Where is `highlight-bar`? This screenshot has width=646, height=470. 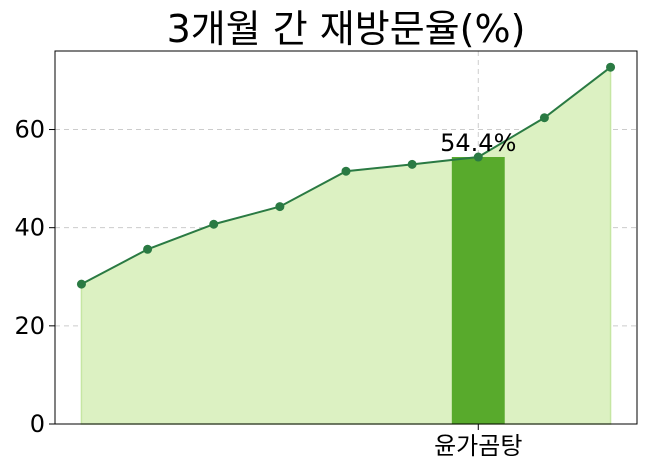
highlight-bar is located at coordinates (478, 290).